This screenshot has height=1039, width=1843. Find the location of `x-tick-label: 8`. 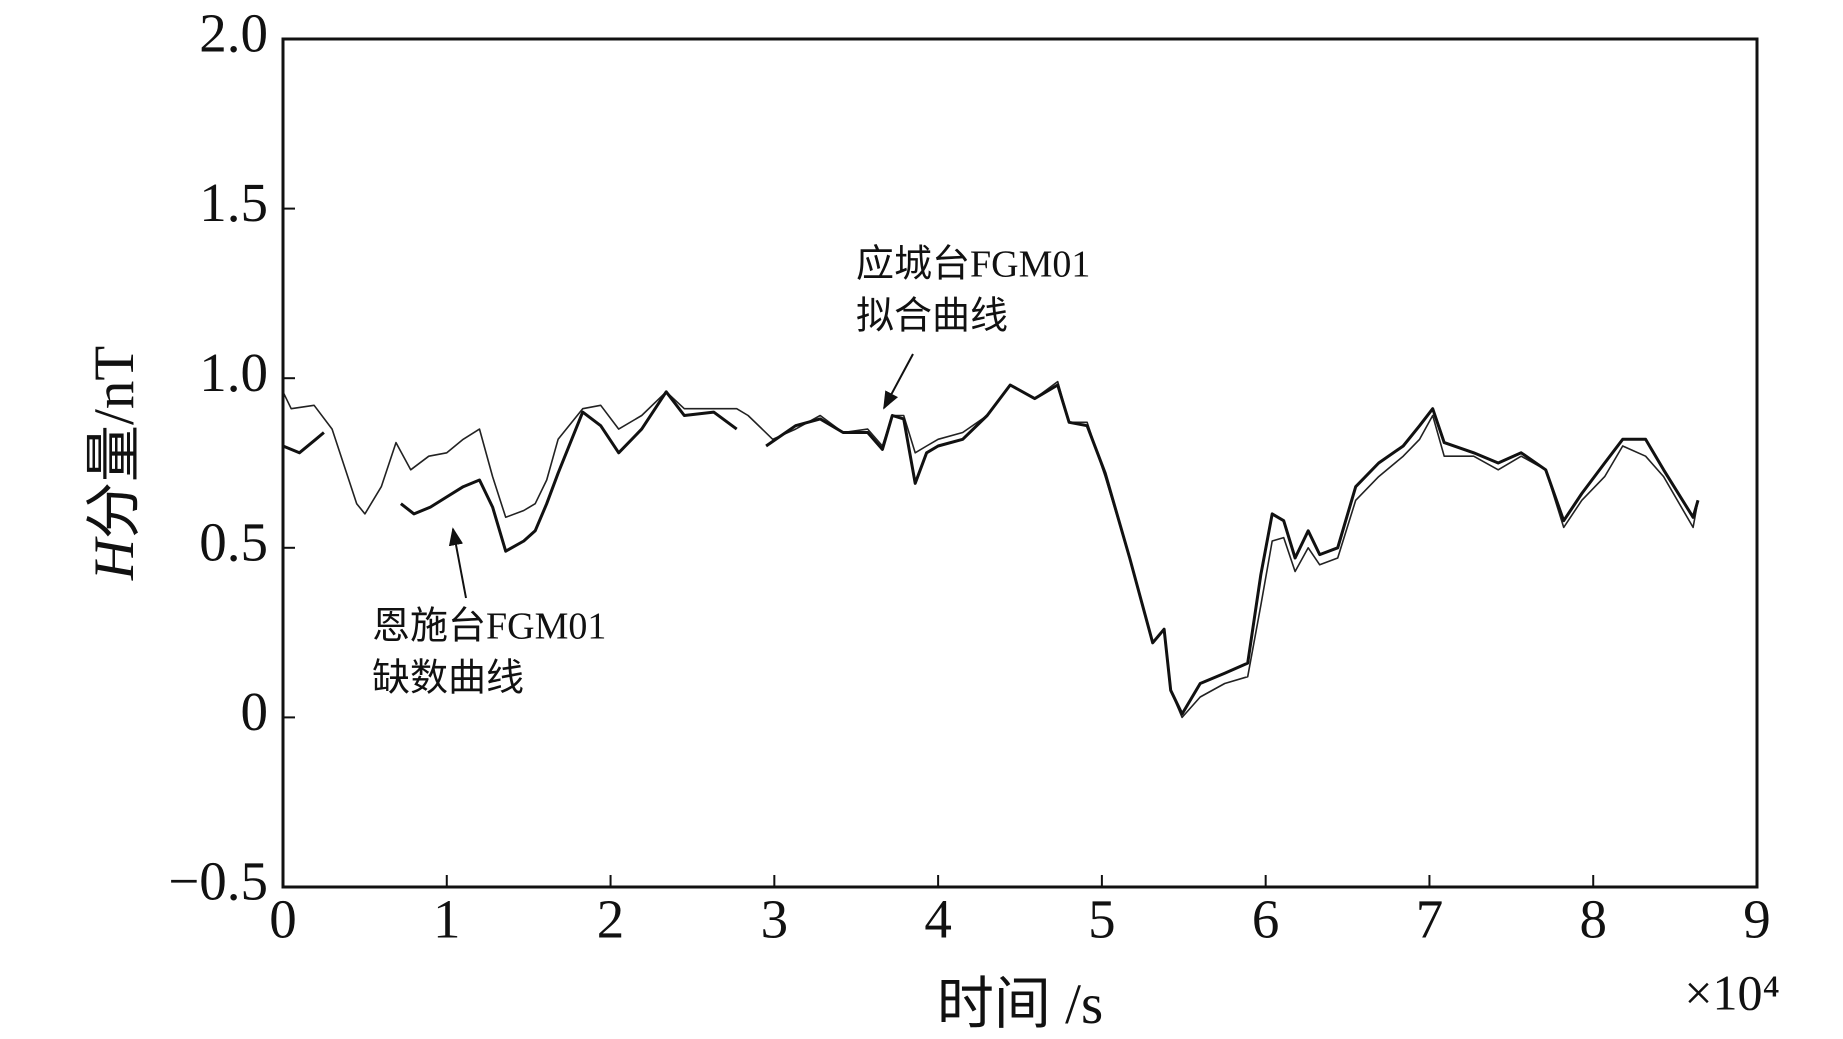

x-tick-label: 8 is located at coordinates (1593, 919).